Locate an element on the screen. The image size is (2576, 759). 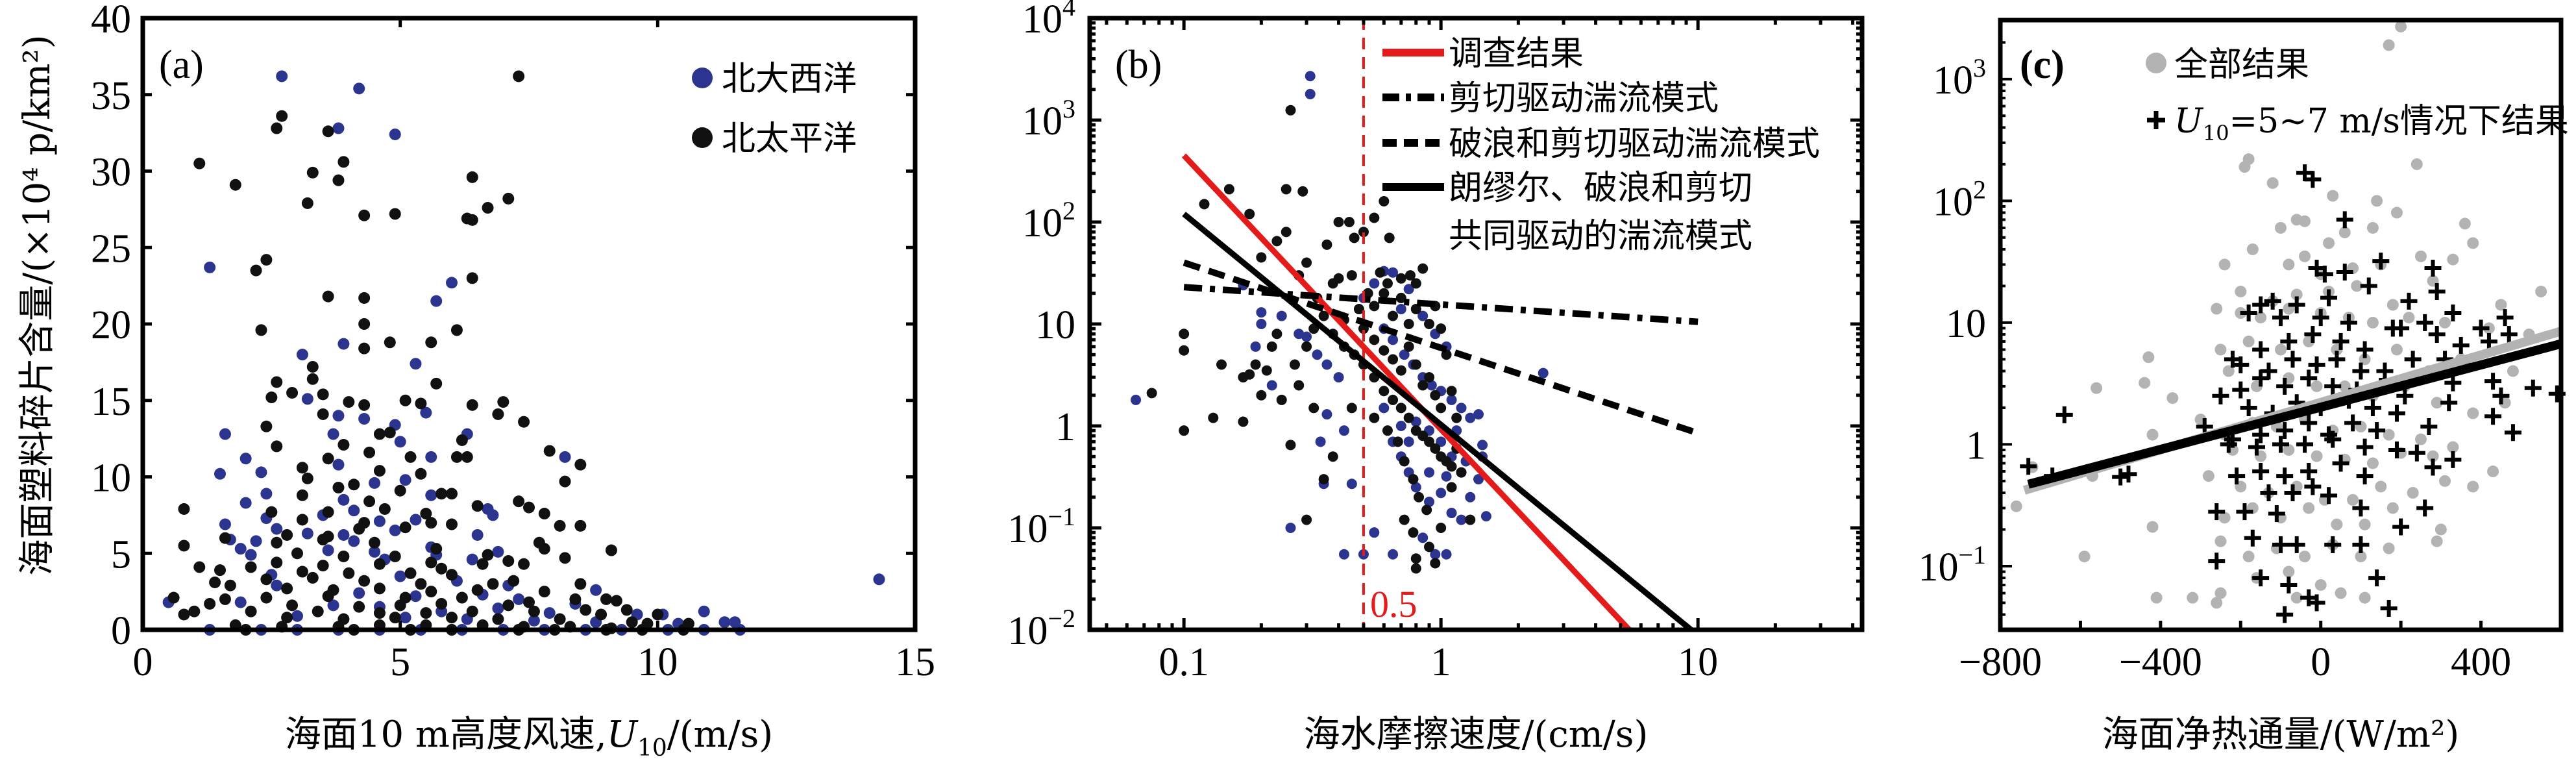
y-tick-label: 15 is located at coordinates (111, 402).